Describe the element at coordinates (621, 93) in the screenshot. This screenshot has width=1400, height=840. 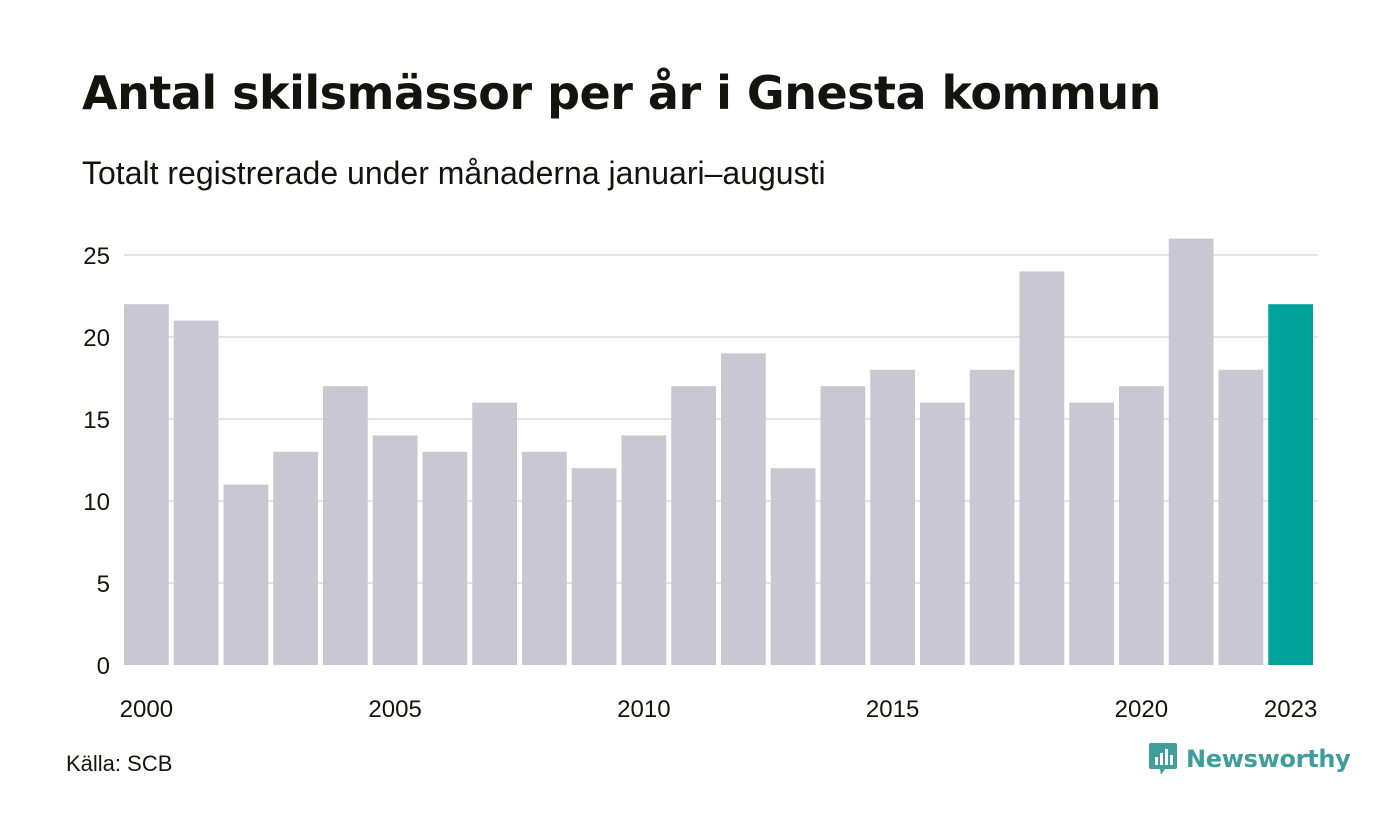
I see `chart-title: Antal skilsmässor per år i Gnesta kommun` at that location.